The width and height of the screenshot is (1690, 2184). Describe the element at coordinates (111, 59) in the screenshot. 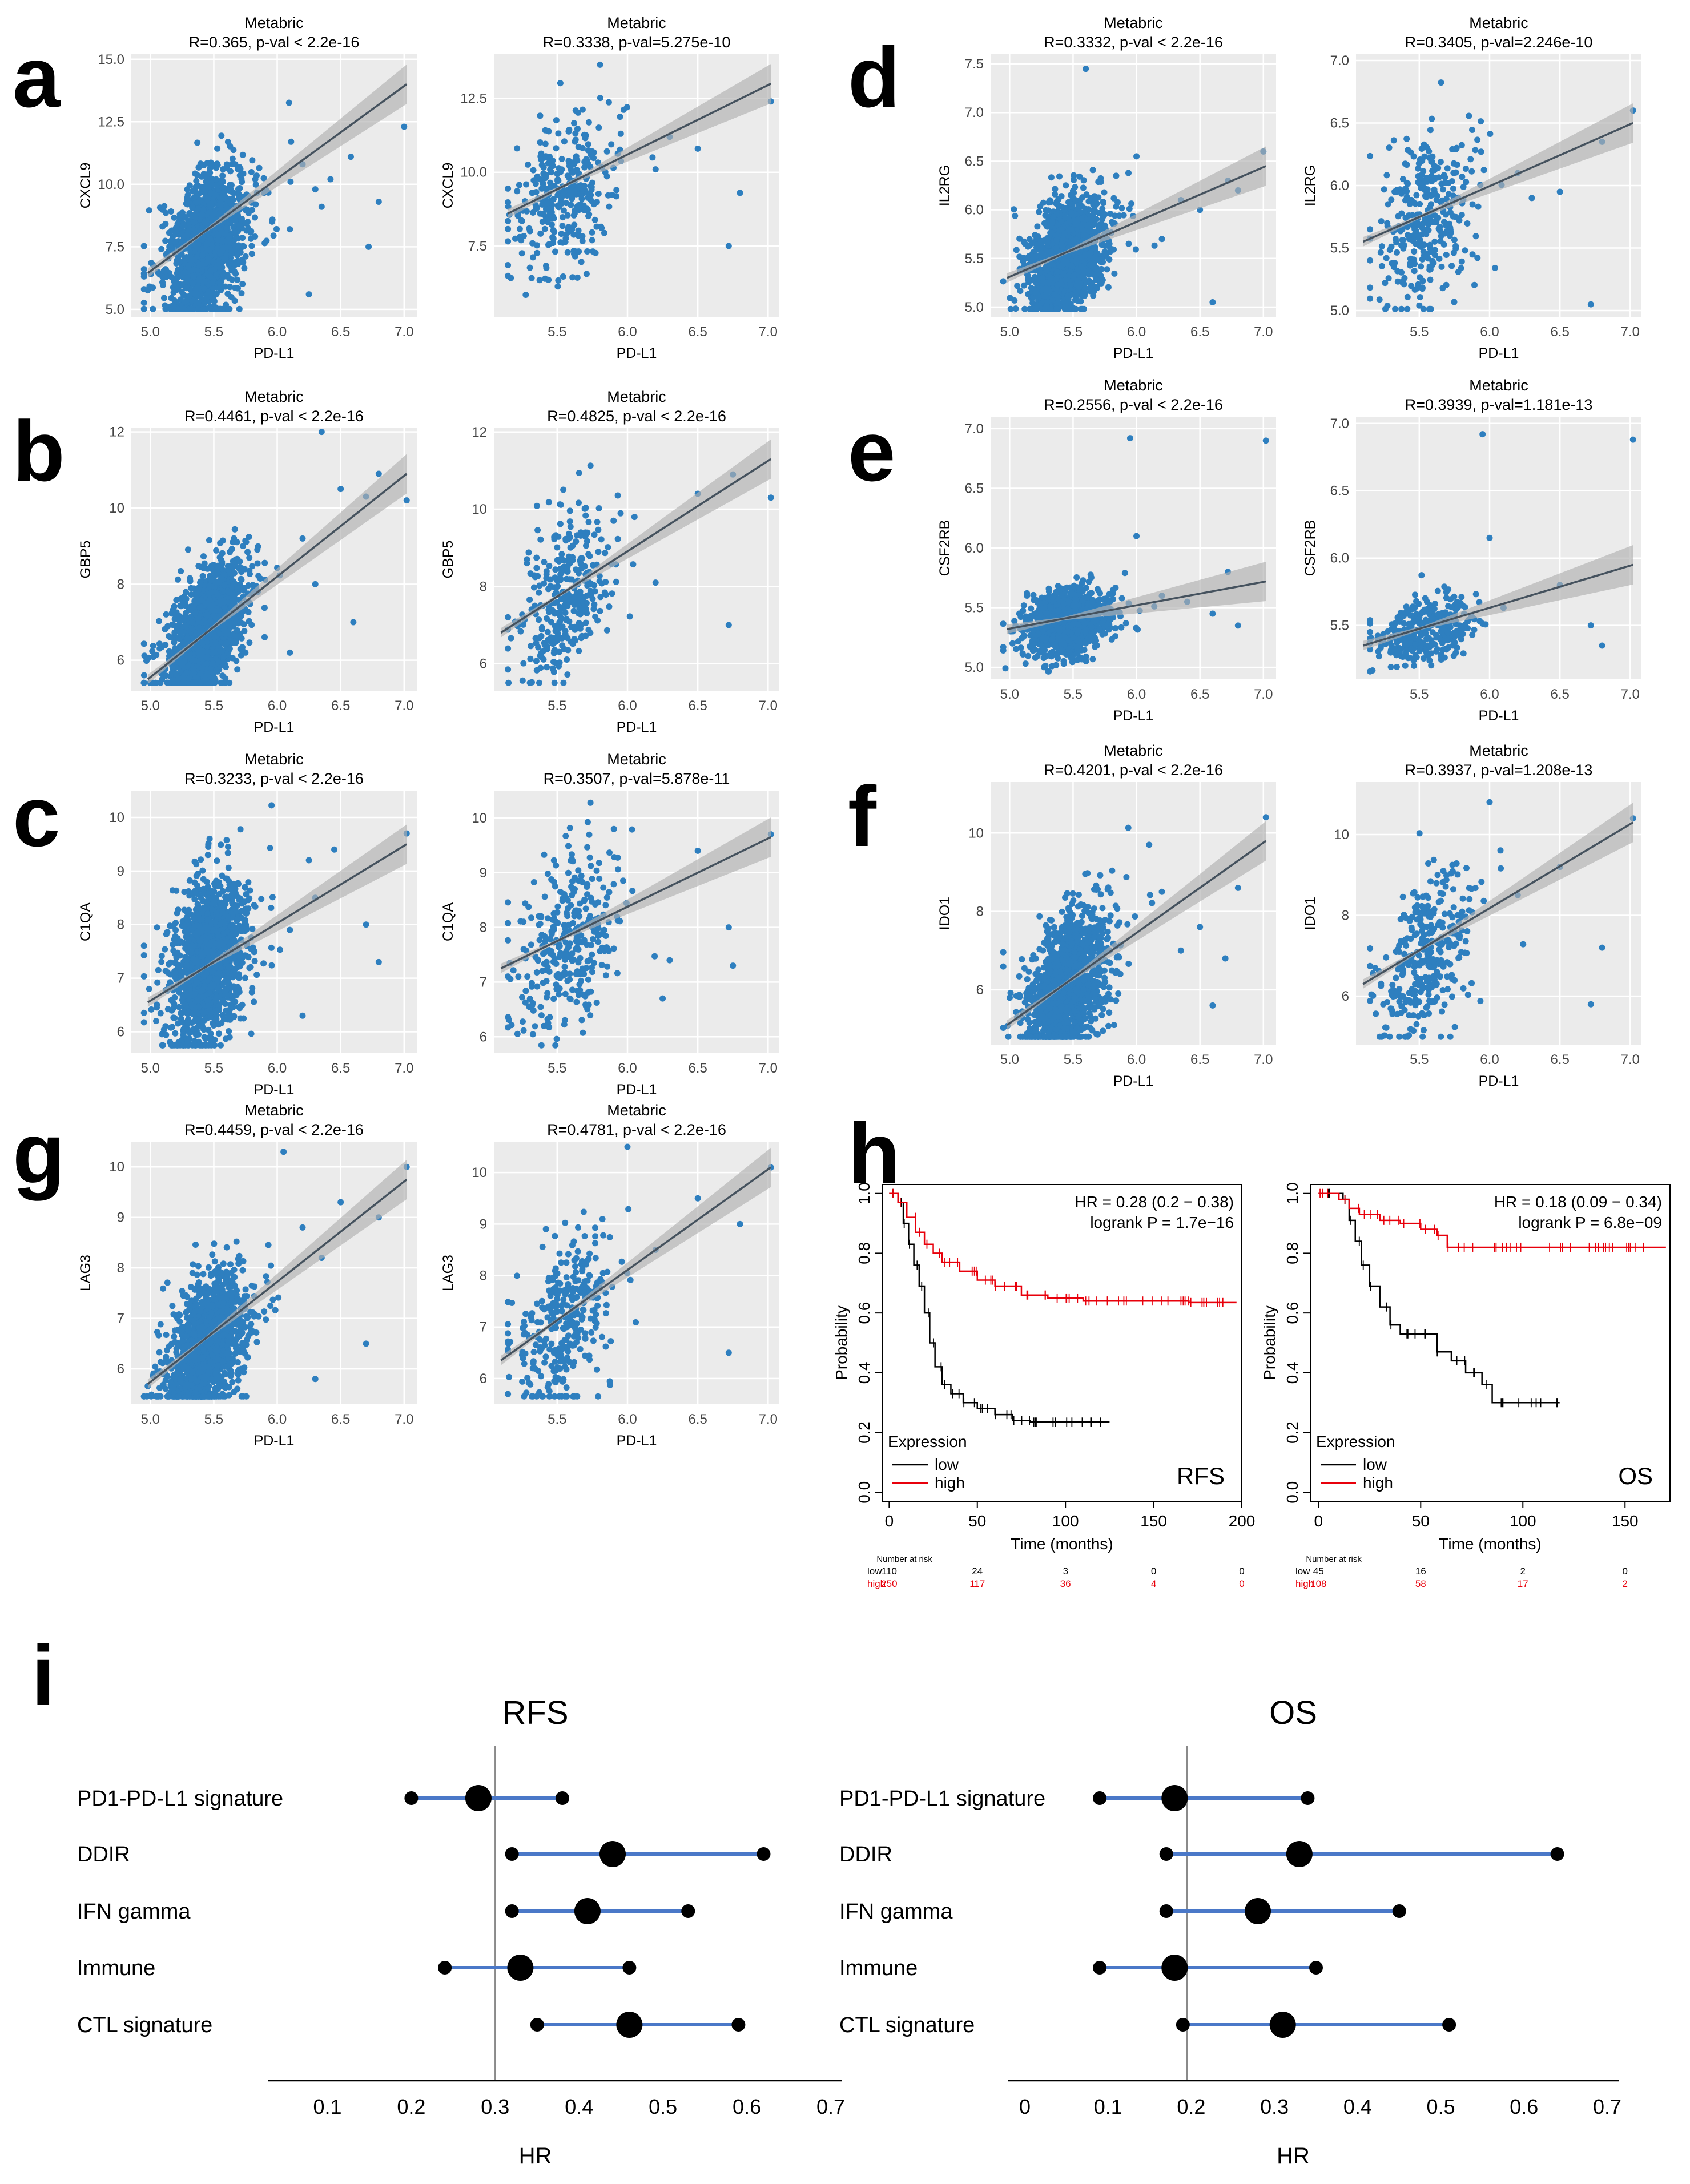

I see `y-tick-label: 15.0` at that location.